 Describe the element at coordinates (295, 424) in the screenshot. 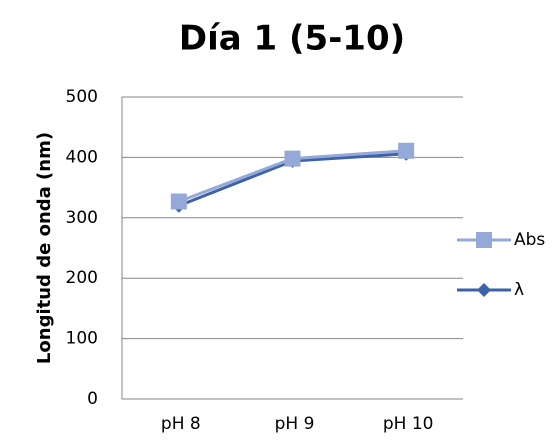

I see `x-tick-label: pH 9` at that location.